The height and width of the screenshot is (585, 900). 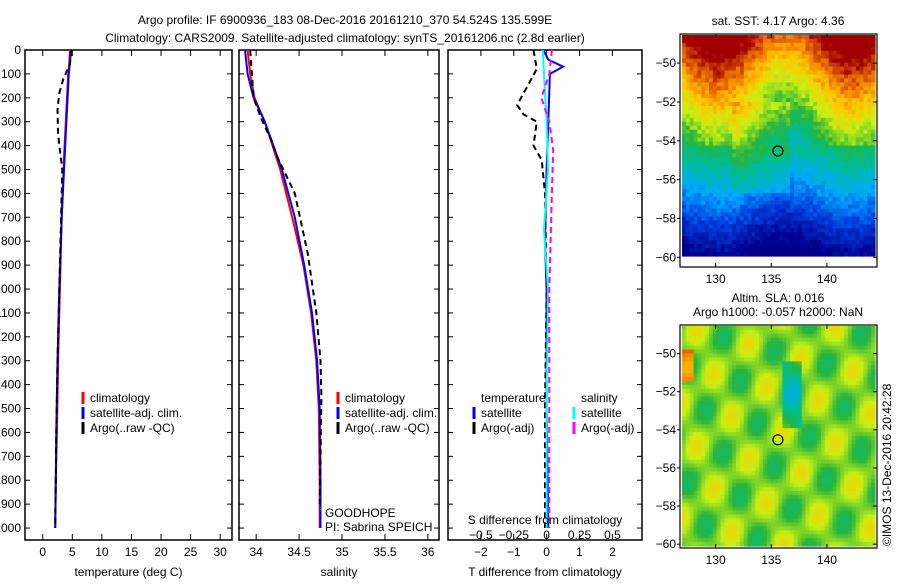 I want to click on temperature-xlabel: temperature (deg C), so click(x=128, y=572).